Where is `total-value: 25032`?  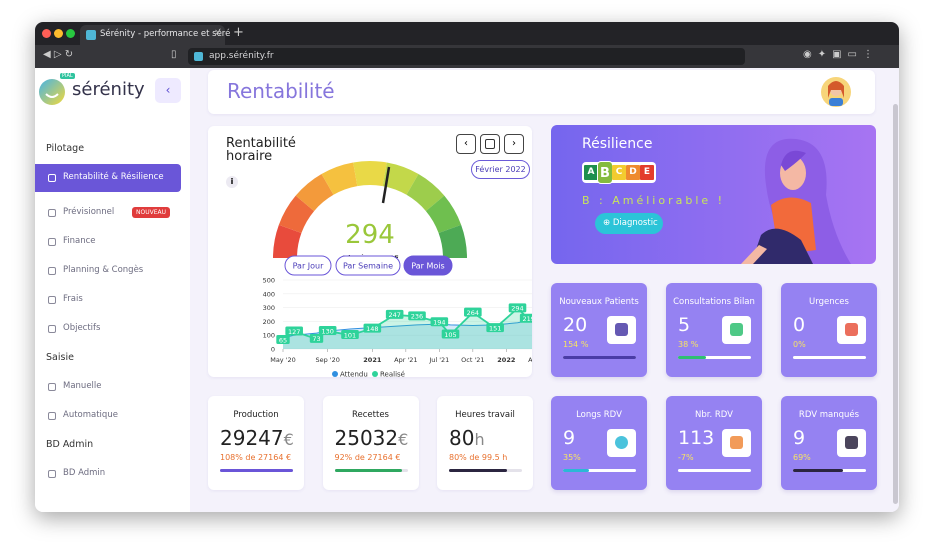 total-value: 25032 is located at coordinates (366, 438).